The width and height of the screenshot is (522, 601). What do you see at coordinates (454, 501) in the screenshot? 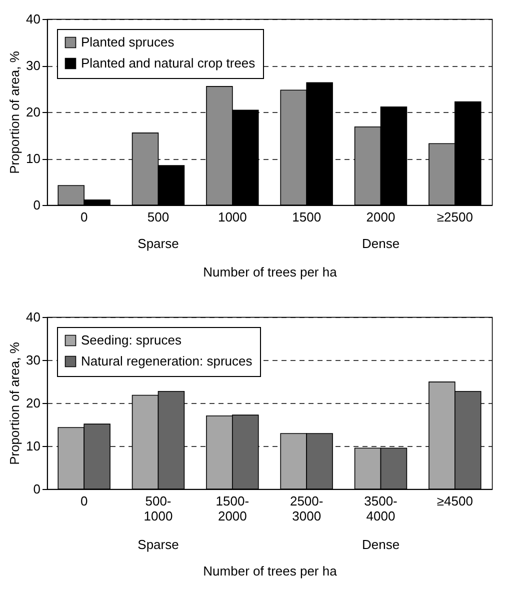
I see `x-tick-label: ≥4500` at bounding box center [454, 501].